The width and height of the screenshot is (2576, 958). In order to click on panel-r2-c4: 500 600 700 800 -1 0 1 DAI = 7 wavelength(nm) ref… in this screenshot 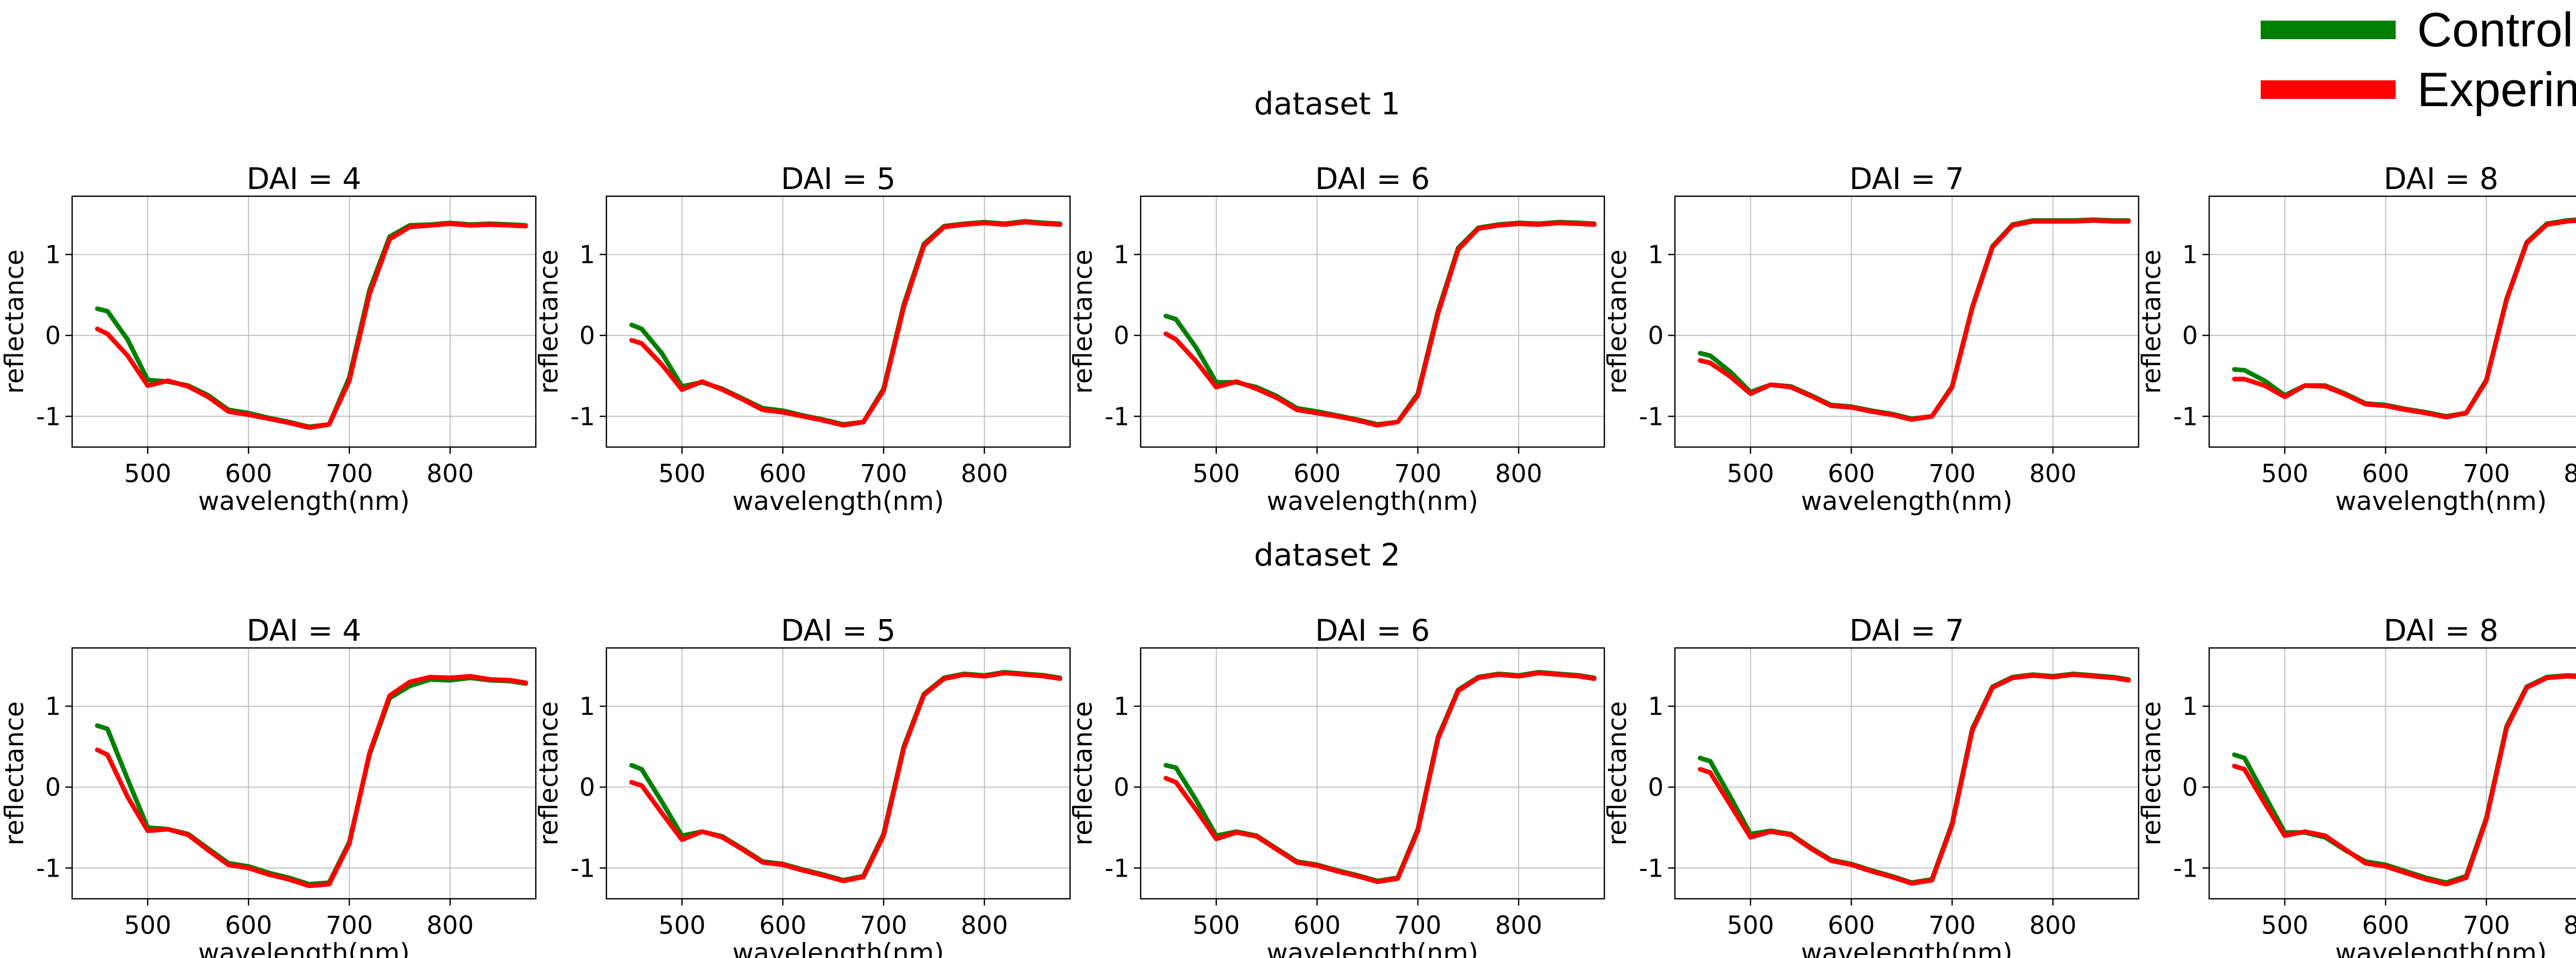, I will do `click(1871, 785)`.